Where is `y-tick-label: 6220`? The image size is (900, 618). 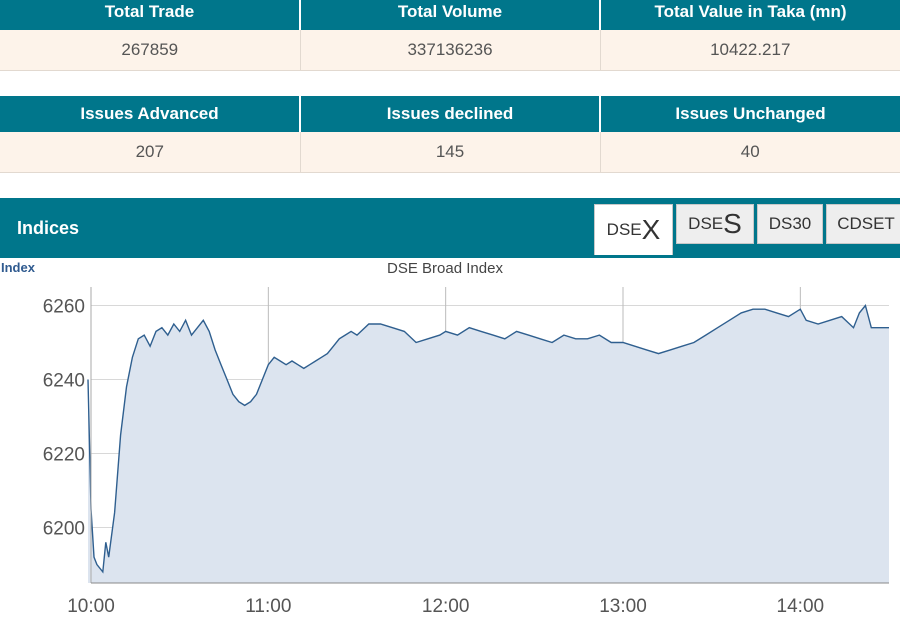 y-tick-label: 6220 is located at coordinates (64, 455).